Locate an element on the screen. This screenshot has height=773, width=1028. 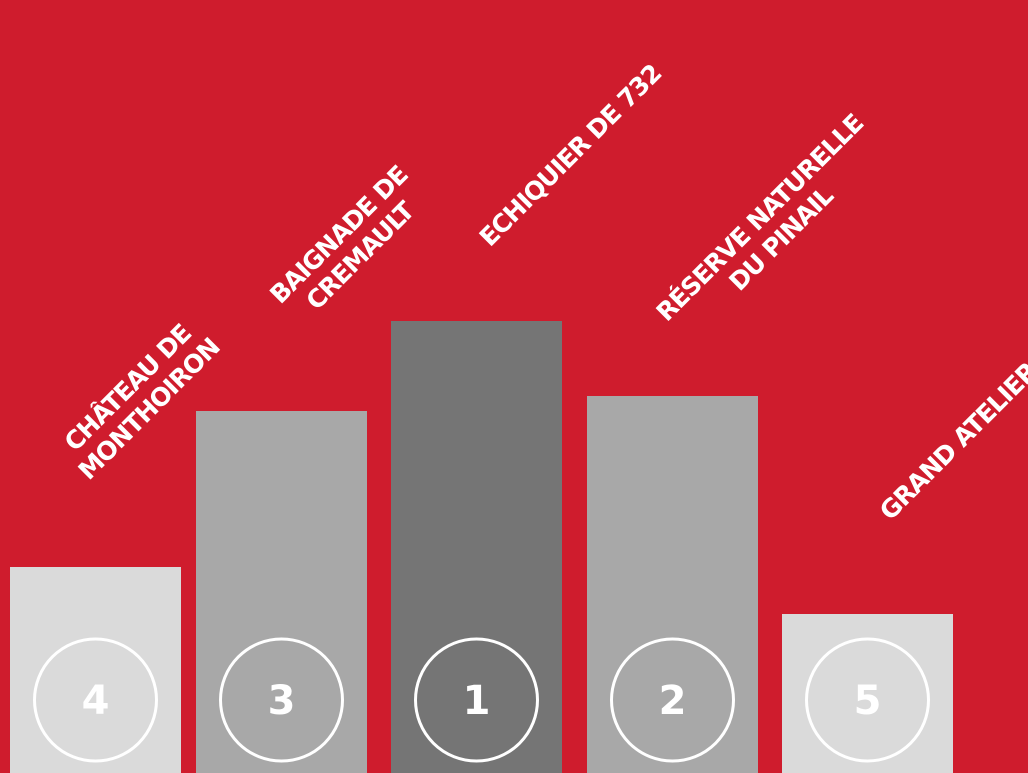
rank-number: 4 is located at coordinates (96, 701).